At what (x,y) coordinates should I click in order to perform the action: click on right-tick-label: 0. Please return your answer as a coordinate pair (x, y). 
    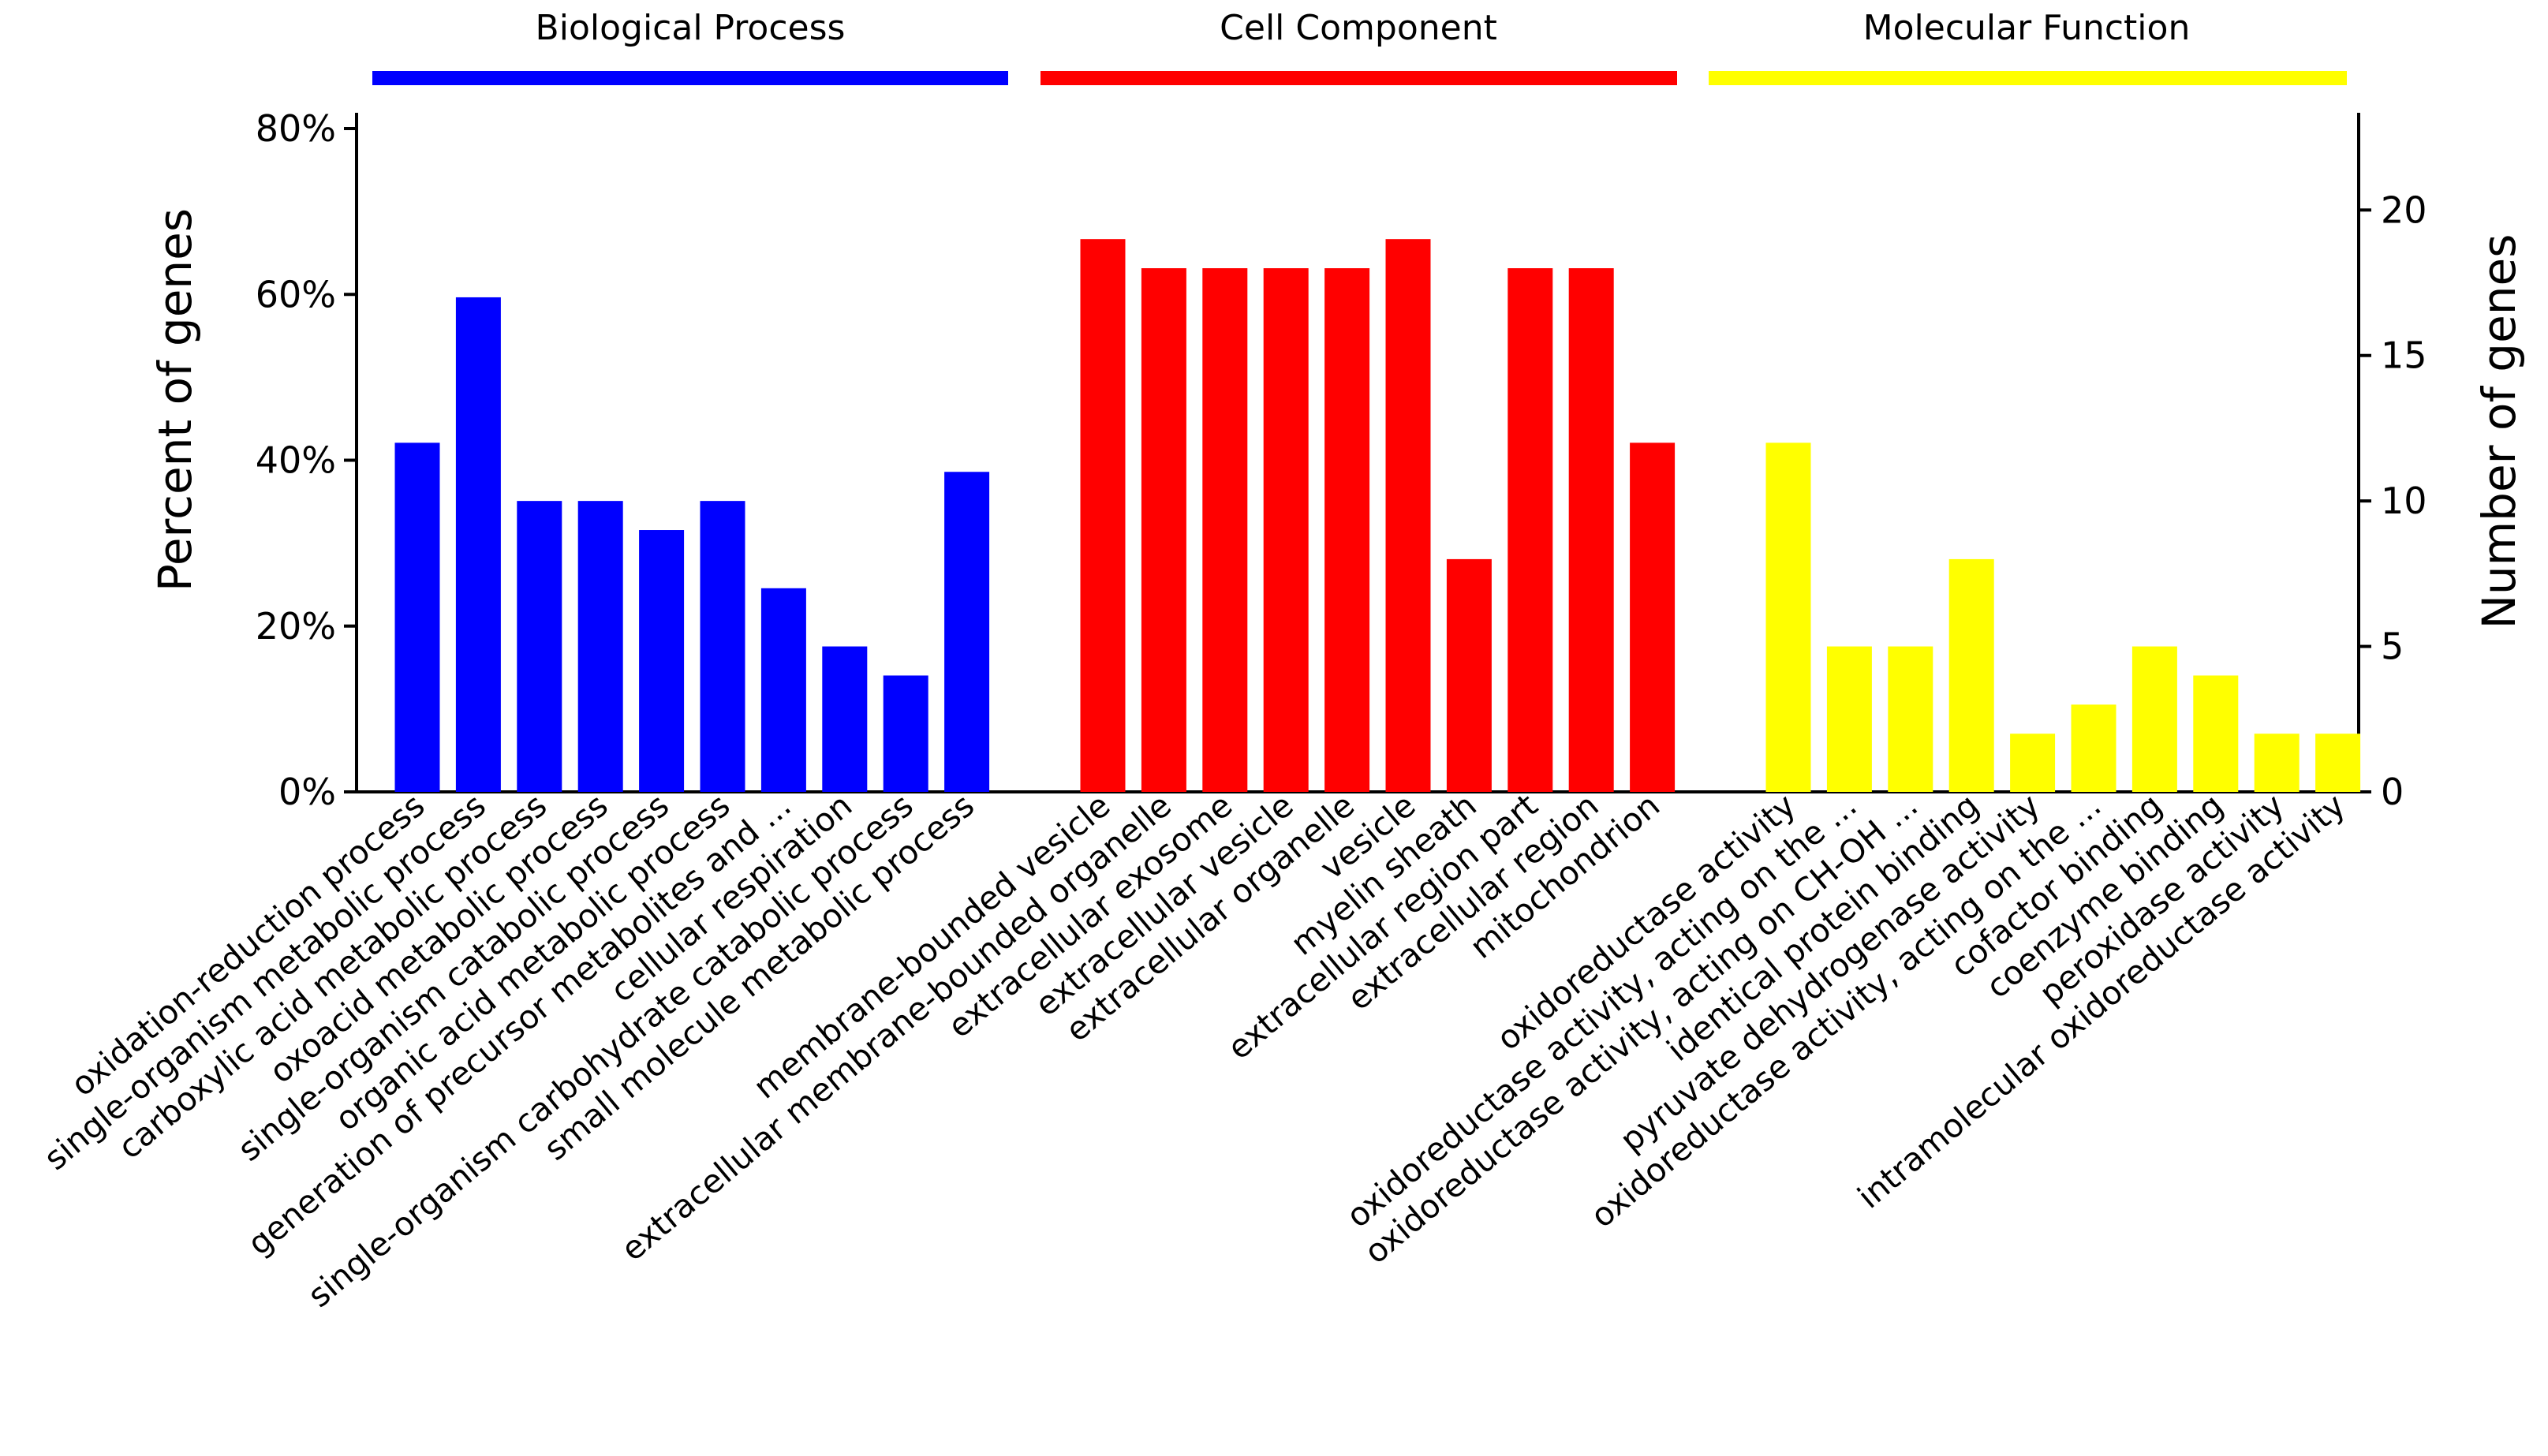
    Looking at the image, I should click on (2392, 792).